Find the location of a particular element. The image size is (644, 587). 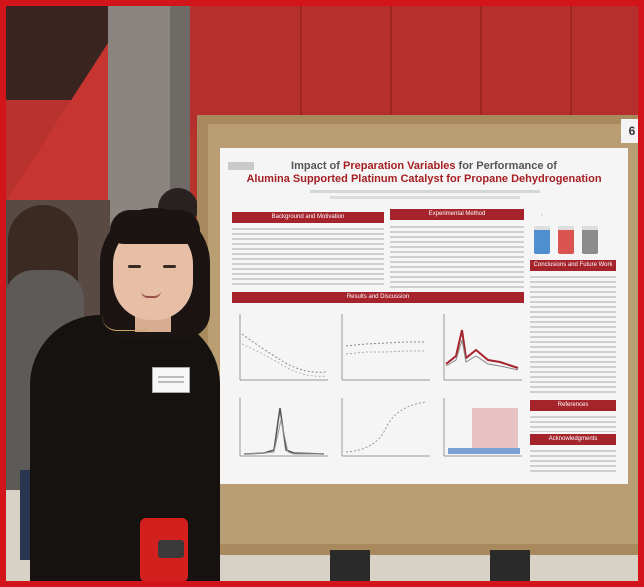

section-header-background: Background and Motivation is located at coordinates (308, 217).